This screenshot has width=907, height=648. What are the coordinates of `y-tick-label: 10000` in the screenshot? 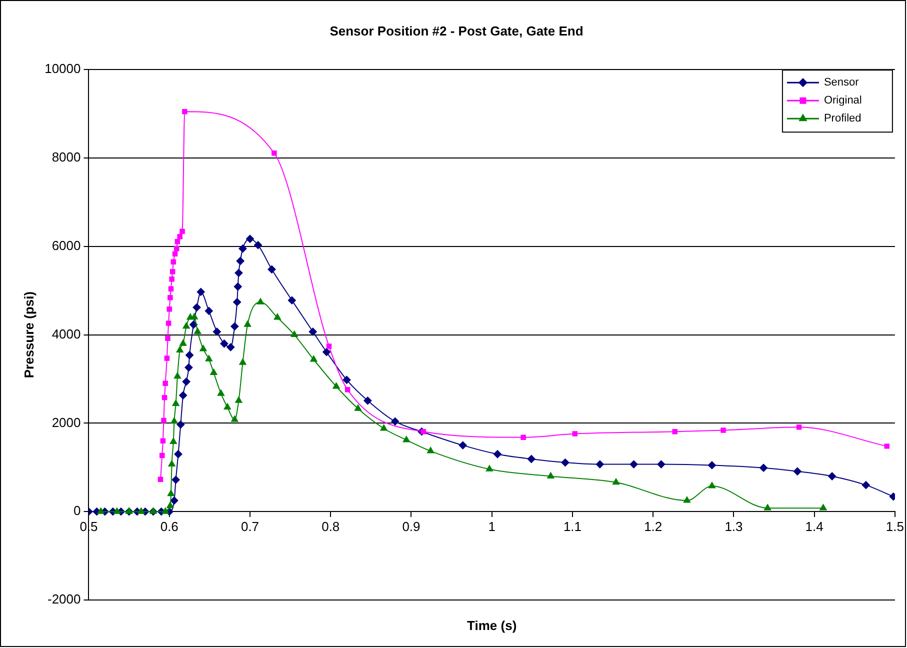 It's located at (62, 68).